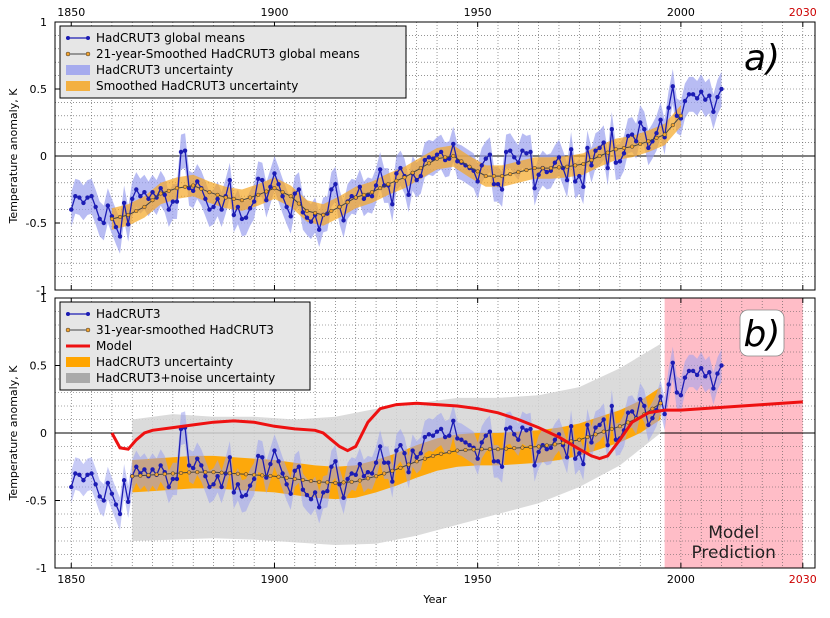 Image resolution: width=830 pixels, height=618 pixels. I want to click on y-tick-label: 0.5, so click(39, 366).